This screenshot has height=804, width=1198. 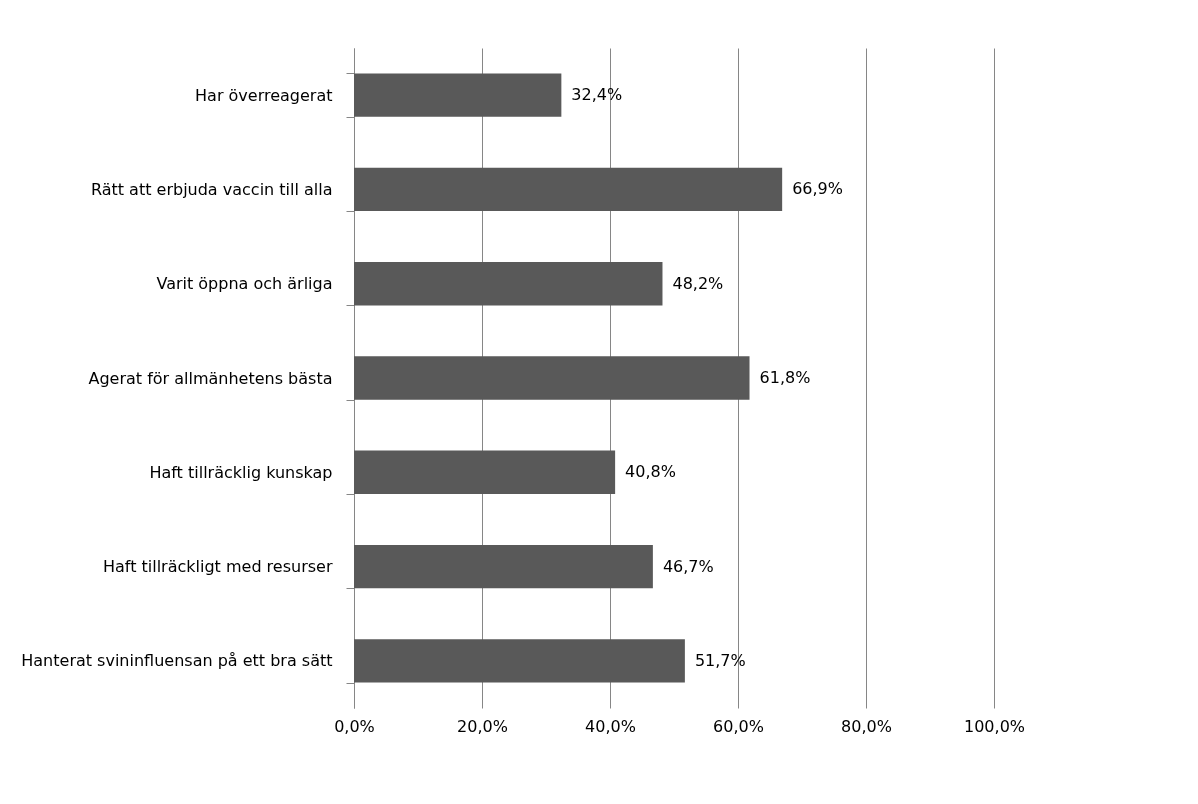 I want to click on x-tick-label: 60,0%, so click(x=738, y=726).